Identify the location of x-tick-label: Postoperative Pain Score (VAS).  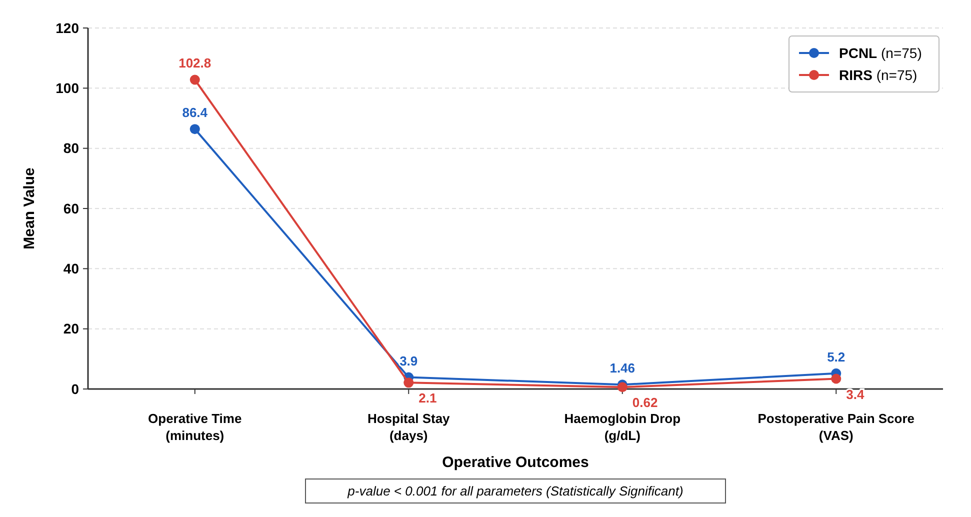
(836, 427).